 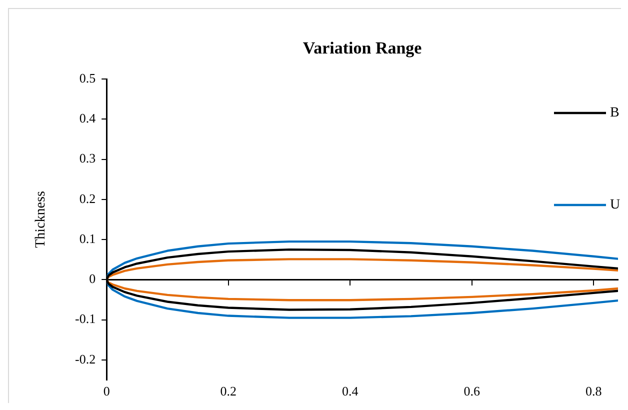 I want to click on y-tick-label: 0.1, so click(x=87, y=238).